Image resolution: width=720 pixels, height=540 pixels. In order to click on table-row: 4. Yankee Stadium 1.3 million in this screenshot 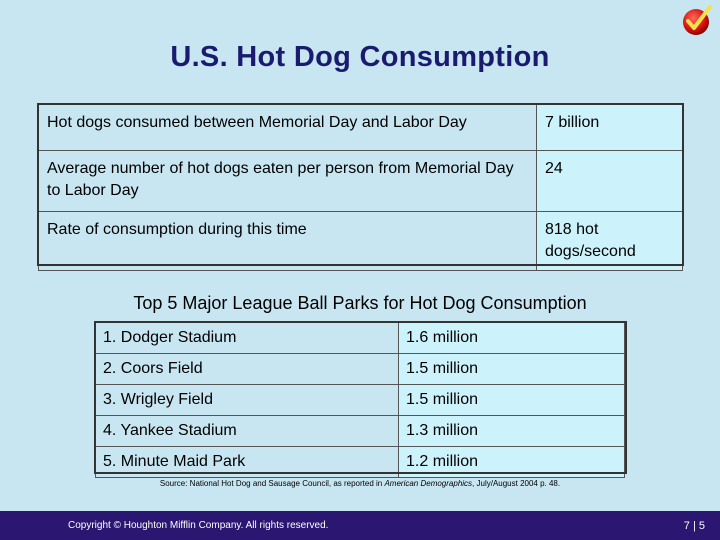, I will do `click(360, 431)`.